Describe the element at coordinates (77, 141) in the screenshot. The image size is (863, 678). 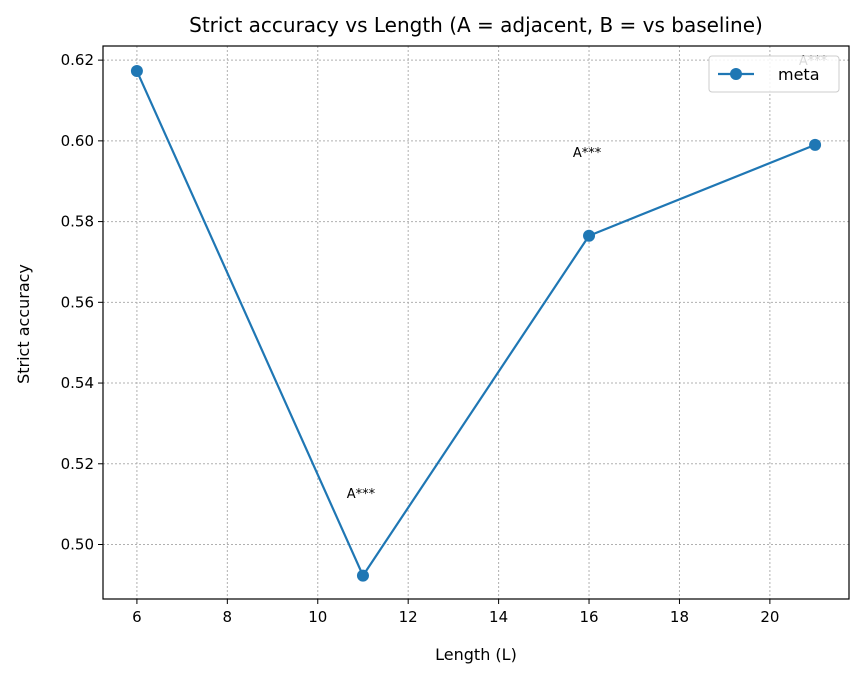
I see `y-tick-label: 0.60` at that location.